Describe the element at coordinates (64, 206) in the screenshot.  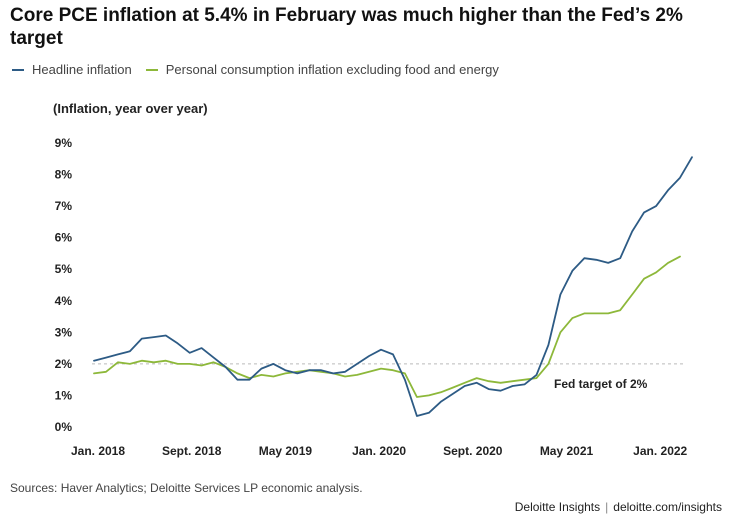
I see `y-tick-label: 7%` at that location.